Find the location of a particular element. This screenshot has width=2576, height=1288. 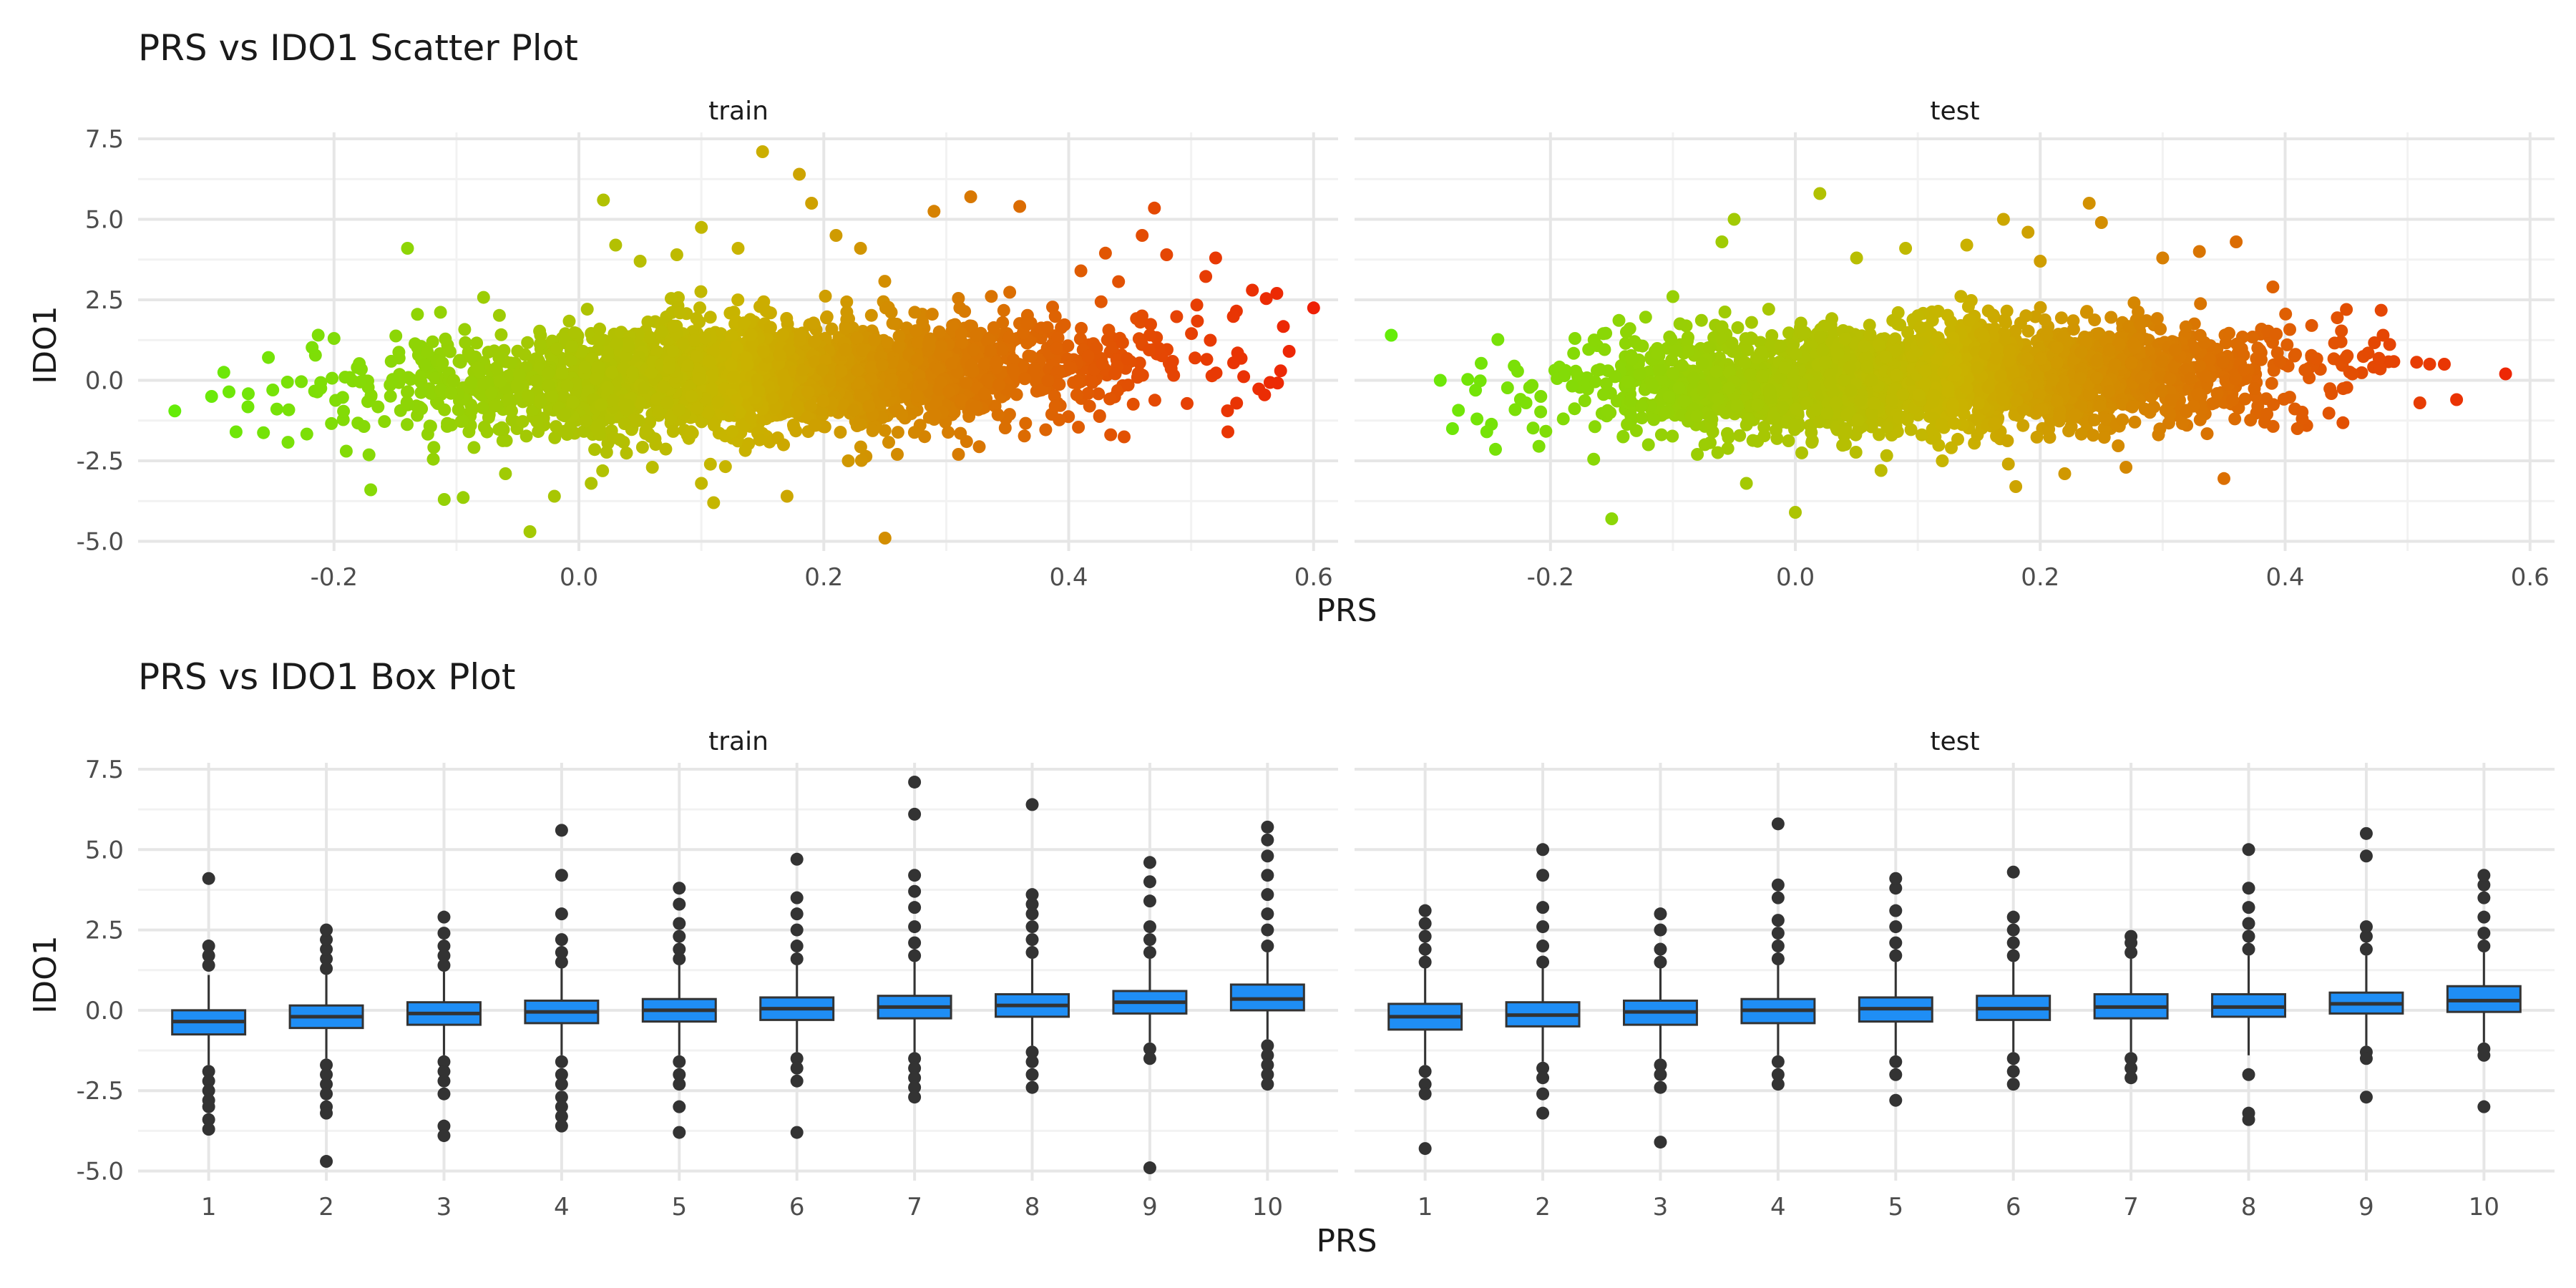

x-tick-label: 0.6 is located at coordinates (1313, 577).